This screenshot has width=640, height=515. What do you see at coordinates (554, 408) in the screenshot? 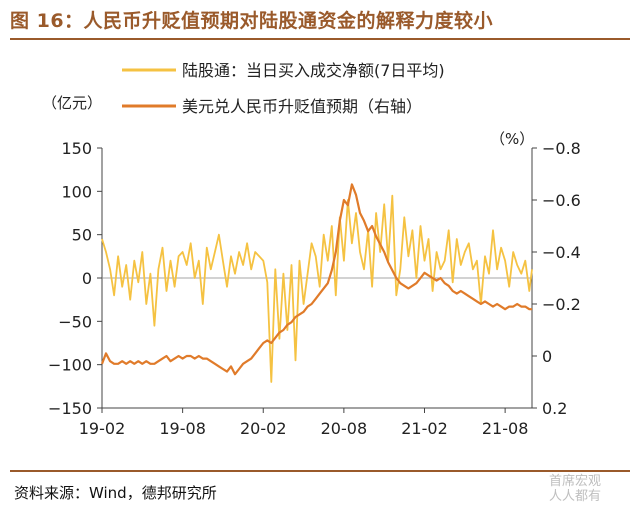
I see `right-tick-label: 0.2` at bounding box center [554, 408].